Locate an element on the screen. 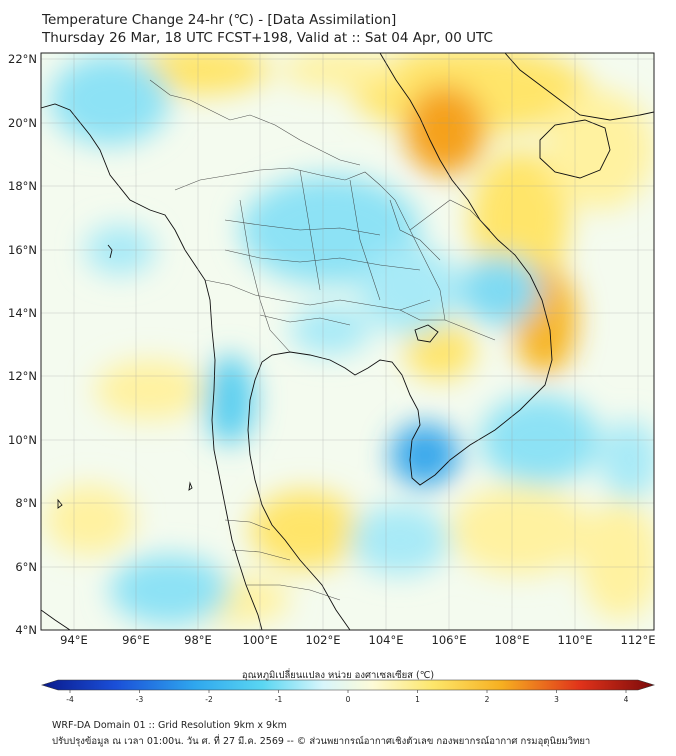 This screenshot has width=676, height=756. field-warm-strong is located at coordinates (445, 130).